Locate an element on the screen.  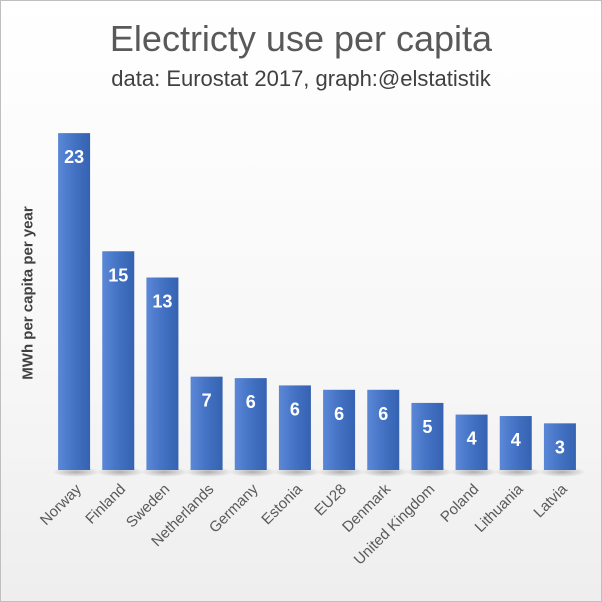
x-tick-label: Norway is located at coordinates (61, 504).